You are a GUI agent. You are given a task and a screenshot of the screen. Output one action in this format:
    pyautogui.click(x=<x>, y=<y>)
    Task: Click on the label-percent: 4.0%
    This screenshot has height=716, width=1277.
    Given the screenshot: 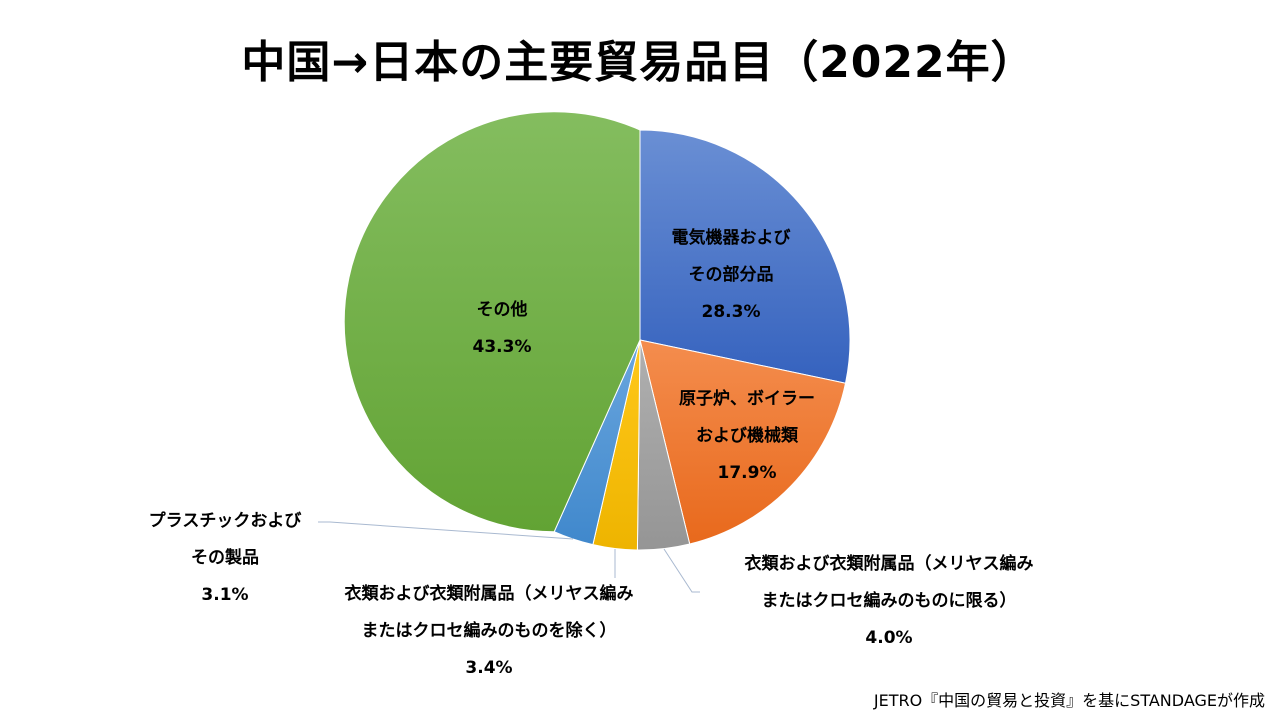 What is the action you would take?
    pyautogui.click(x=889, y=638)
    